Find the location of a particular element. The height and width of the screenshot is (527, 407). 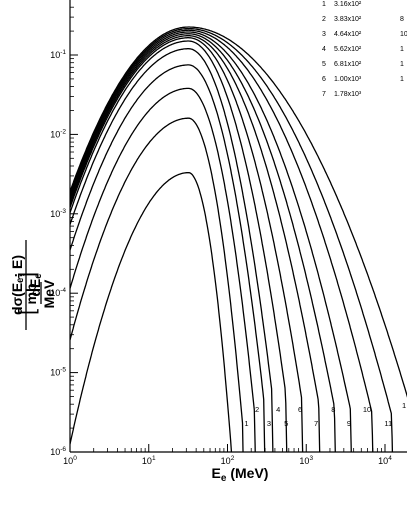

y-axis-title: dσ(Eₑ; E) dEₑ is located at coordinates (26, 285).